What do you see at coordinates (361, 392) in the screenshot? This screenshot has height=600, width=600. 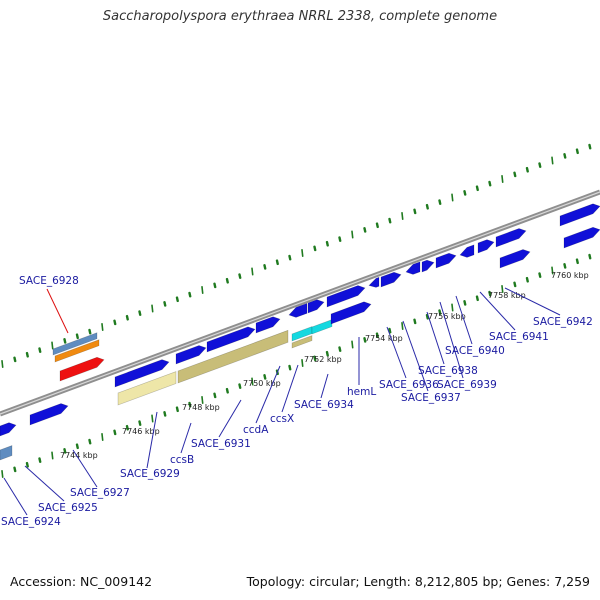 I see `gene-label: hemL` at bounding box center [361, 392].